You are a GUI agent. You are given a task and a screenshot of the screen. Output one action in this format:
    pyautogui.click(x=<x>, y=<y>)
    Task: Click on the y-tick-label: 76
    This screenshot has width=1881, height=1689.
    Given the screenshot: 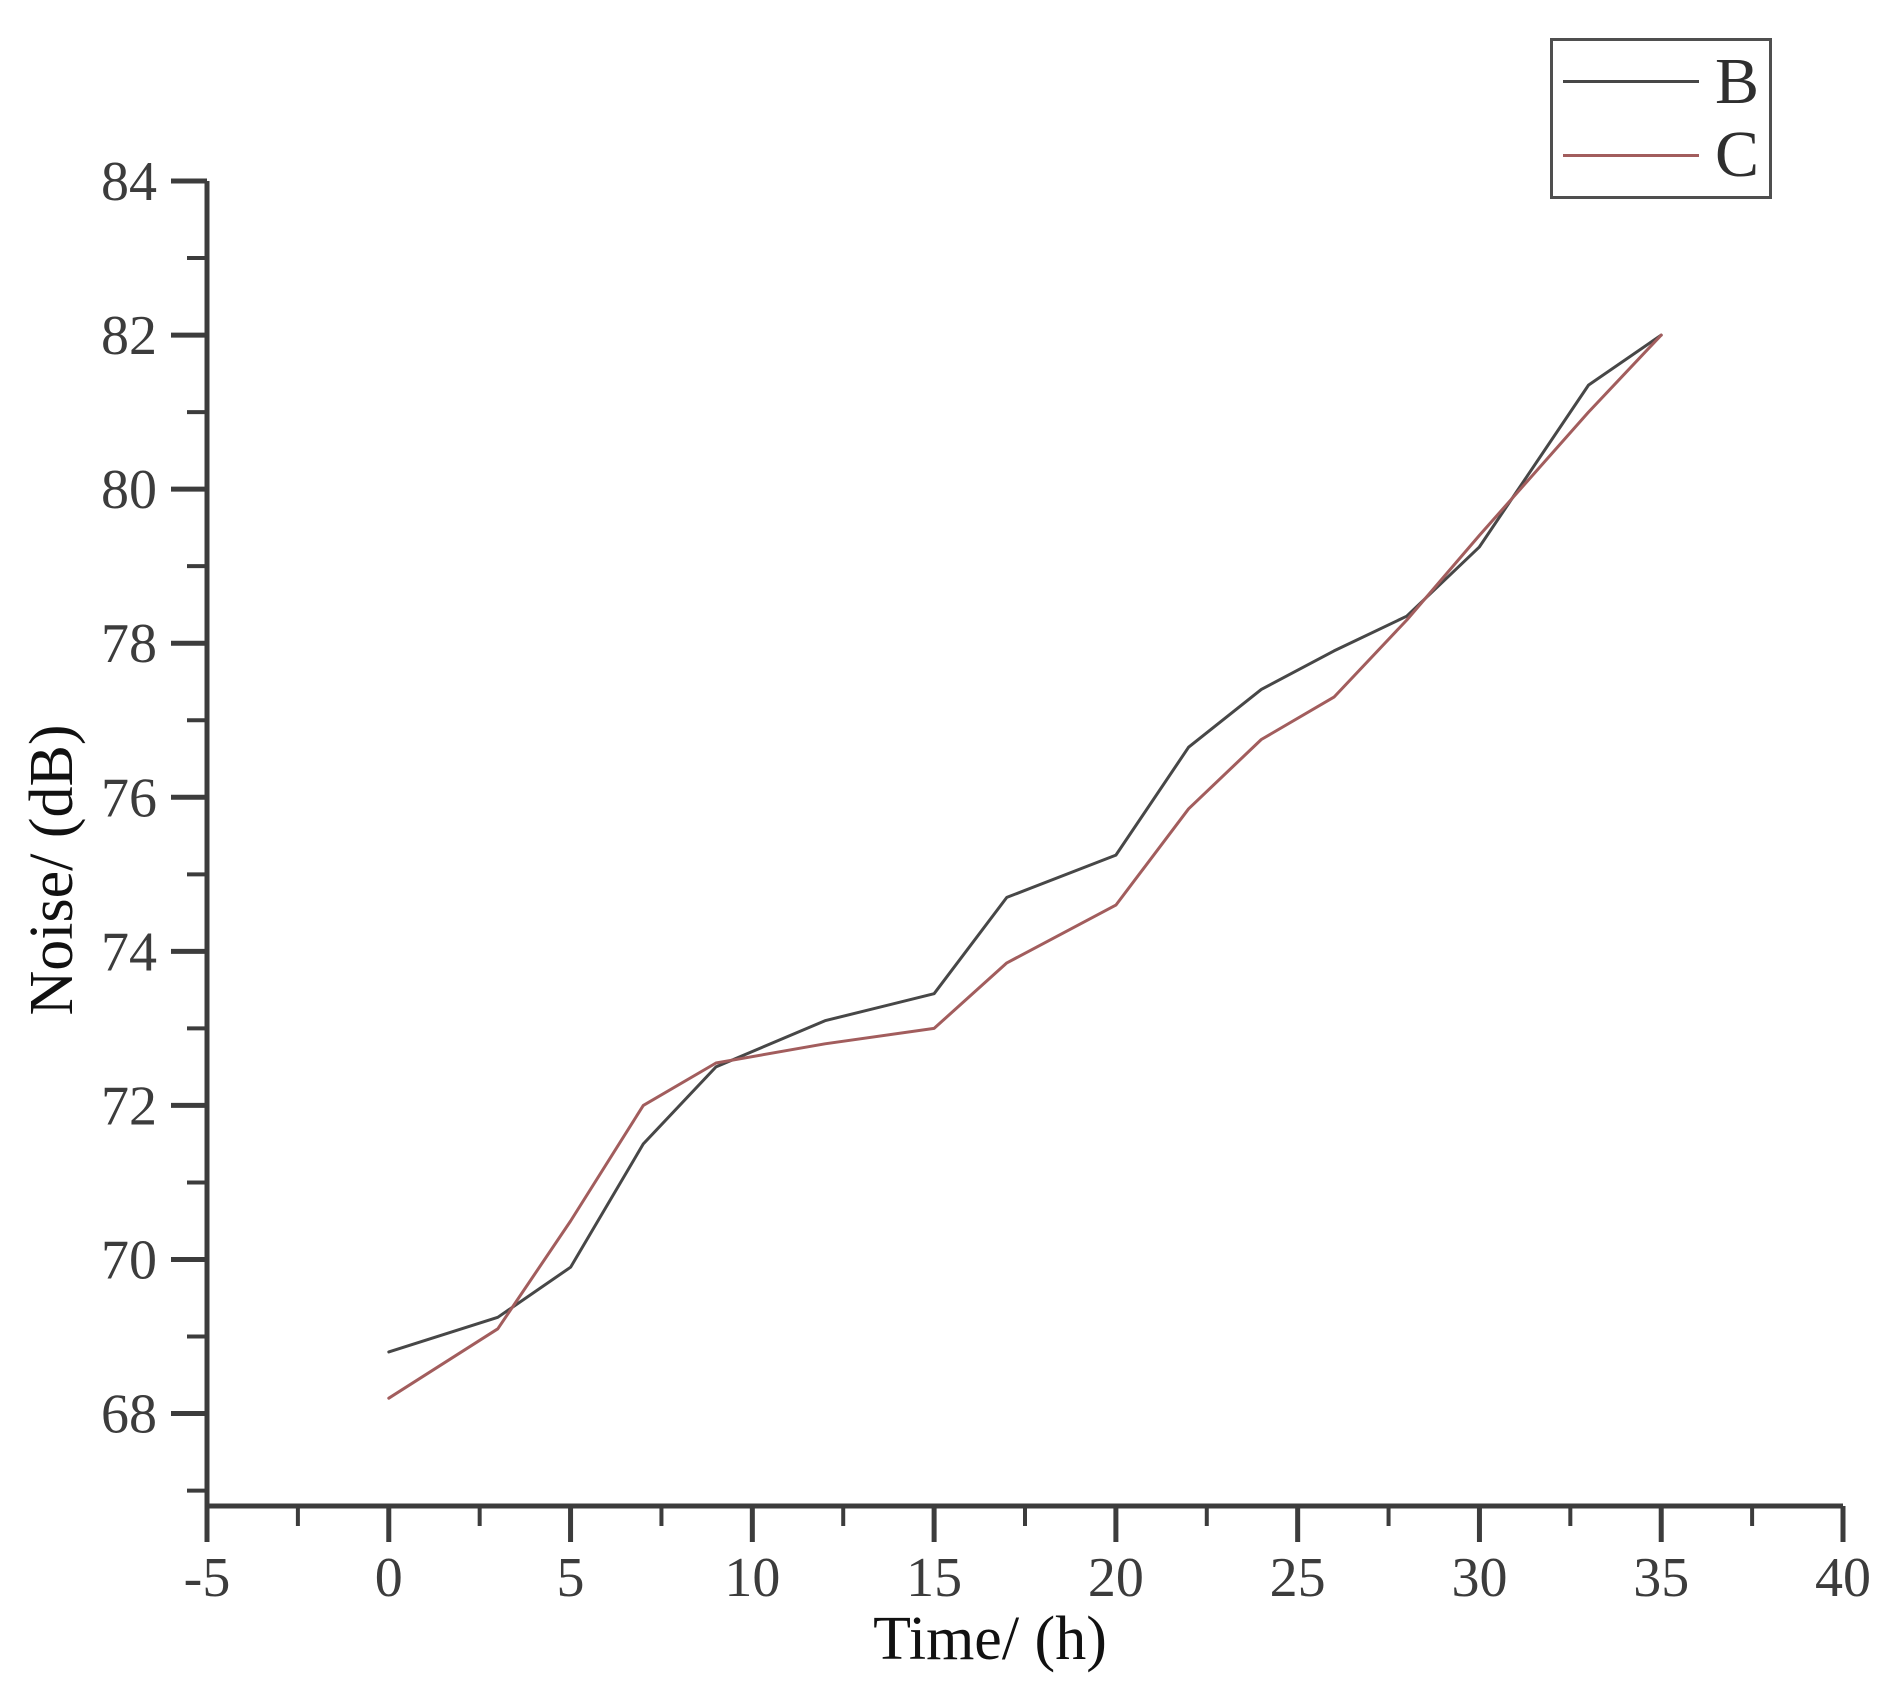 What is the action you would take?
    pyautogui.click(x=129, y=798)
    